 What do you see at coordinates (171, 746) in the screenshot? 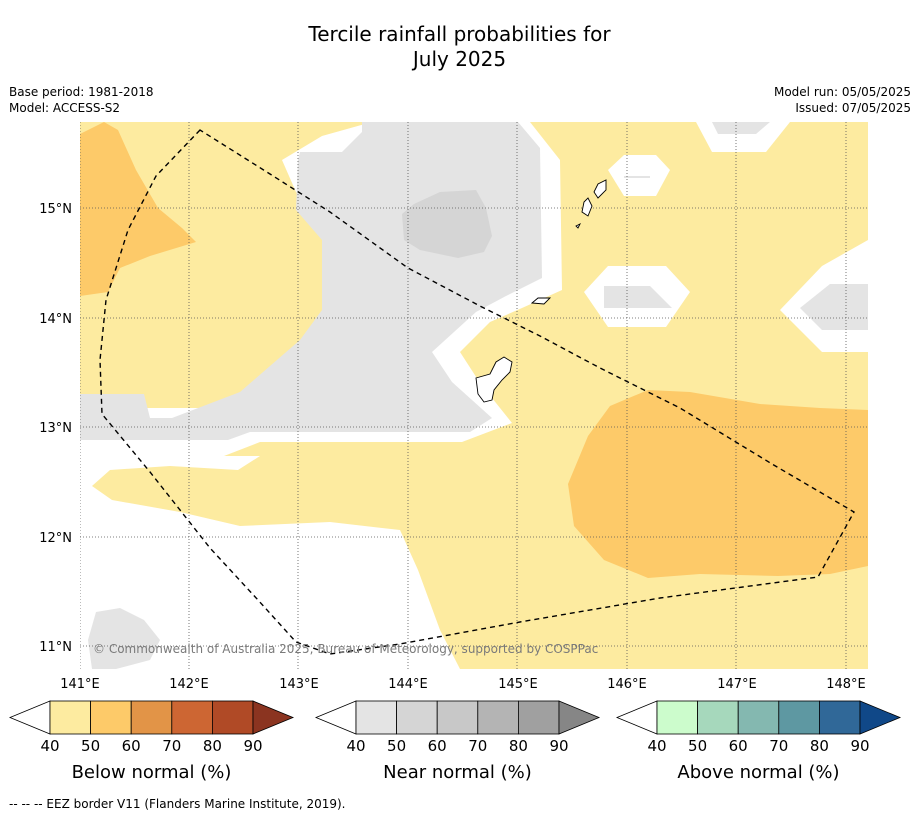
I see `below-normal-colorbar-tick: 70` at bounding box center [171, 746].